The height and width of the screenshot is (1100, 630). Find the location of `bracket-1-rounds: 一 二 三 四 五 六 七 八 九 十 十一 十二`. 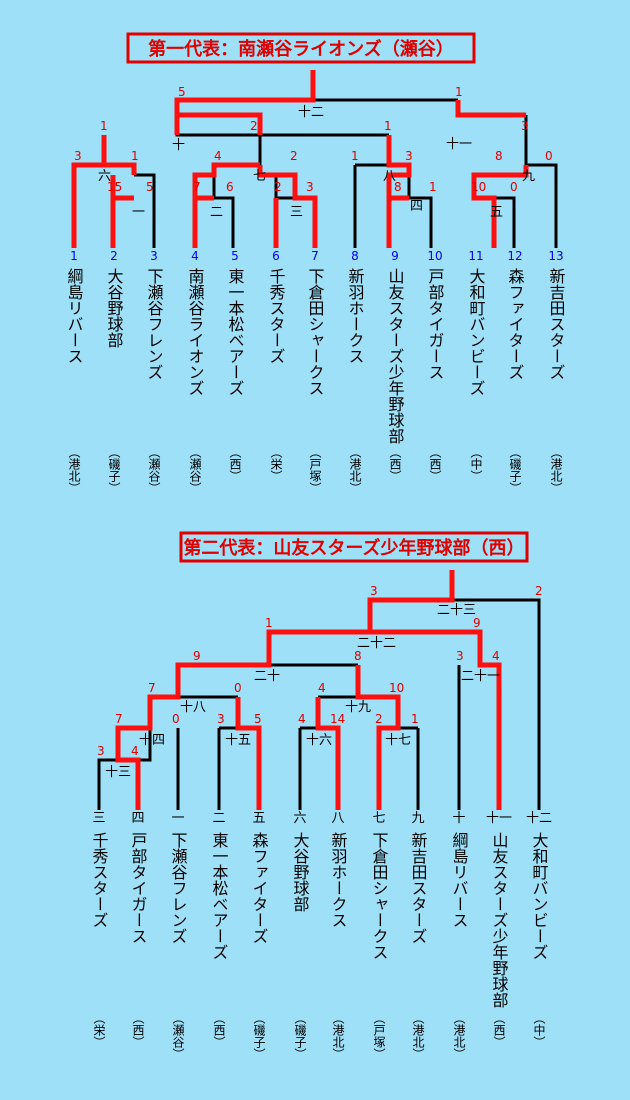

bracket-1-rounds: 一 二 三 四 五 六 七 八 九 十 十一 十二 is located at coordinates (316, 162).